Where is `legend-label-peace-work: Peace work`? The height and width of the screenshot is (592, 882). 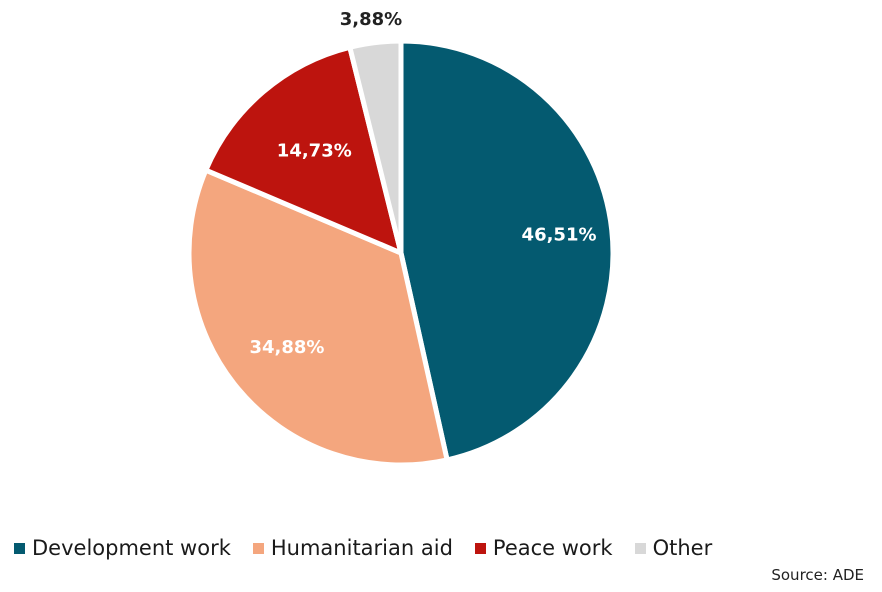 legend-label-peace-work: Peace work is located at coordinates (552, 548).